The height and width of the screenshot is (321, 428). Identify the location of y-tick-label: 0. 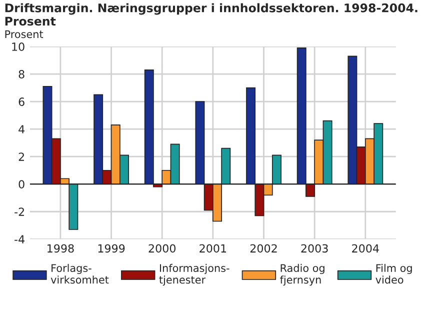
(21, 184).